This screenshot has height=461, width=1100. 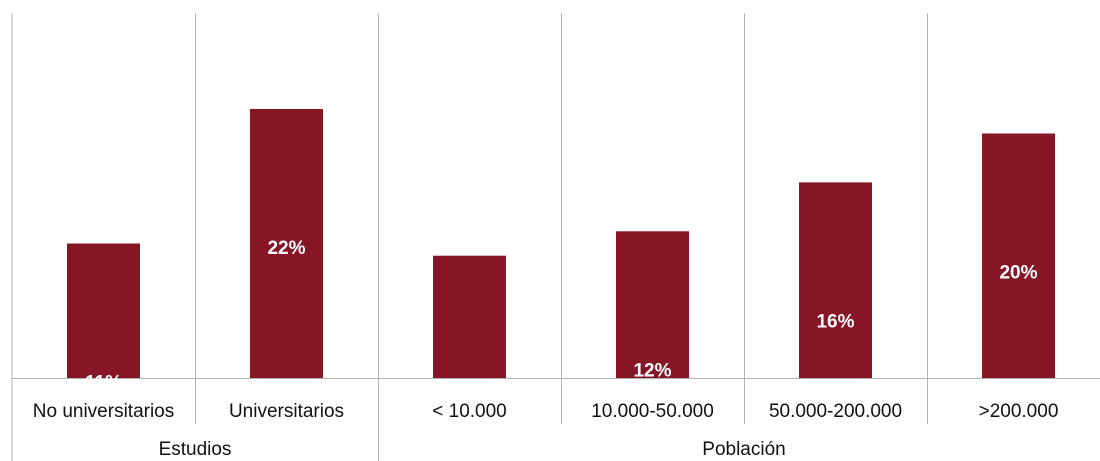 What do you see at coordinates (1019, 411) in the screenshot?
I see `category-label: >200.000` at bounding box center [1019, 411].